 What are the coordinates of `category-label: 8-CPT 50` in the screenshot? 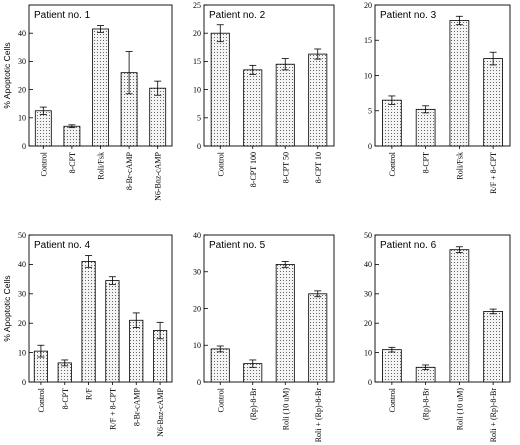 It's located at (285, 167).